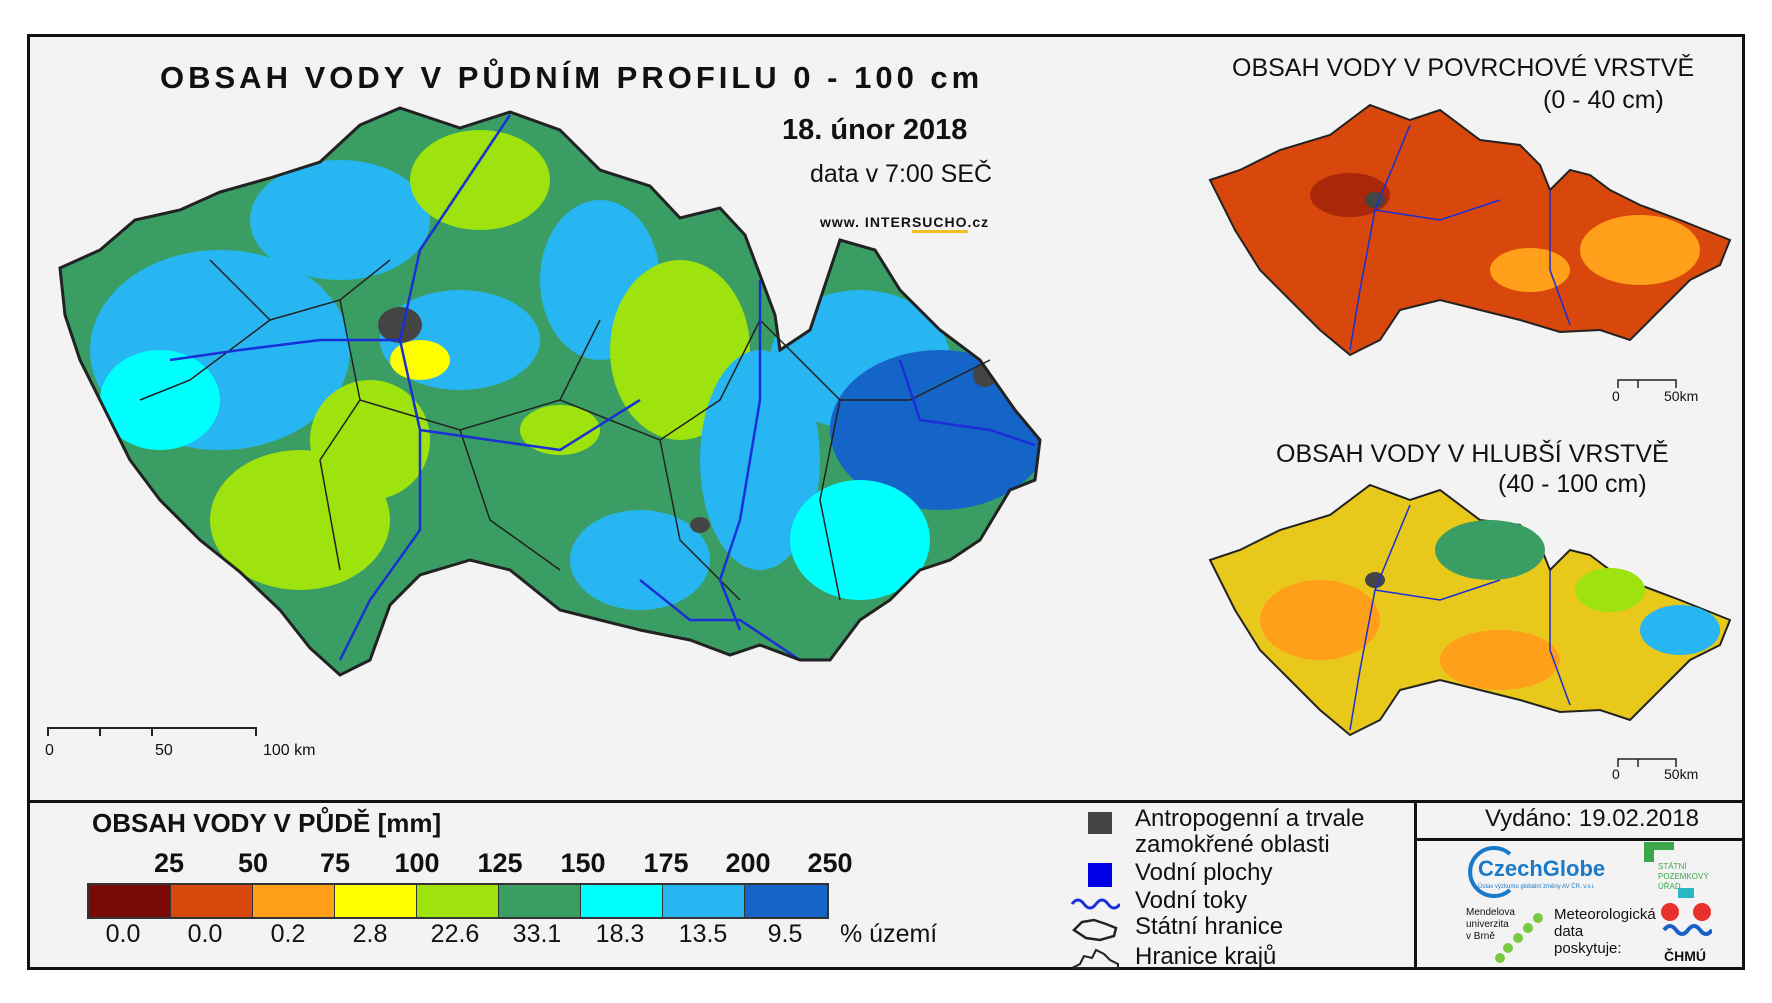 The height and width of the screenshot is (1003, 1772). Describe the element at coordinates (49, 750) in the screenshot. I see `main-scale-label-0: 0` at that location.